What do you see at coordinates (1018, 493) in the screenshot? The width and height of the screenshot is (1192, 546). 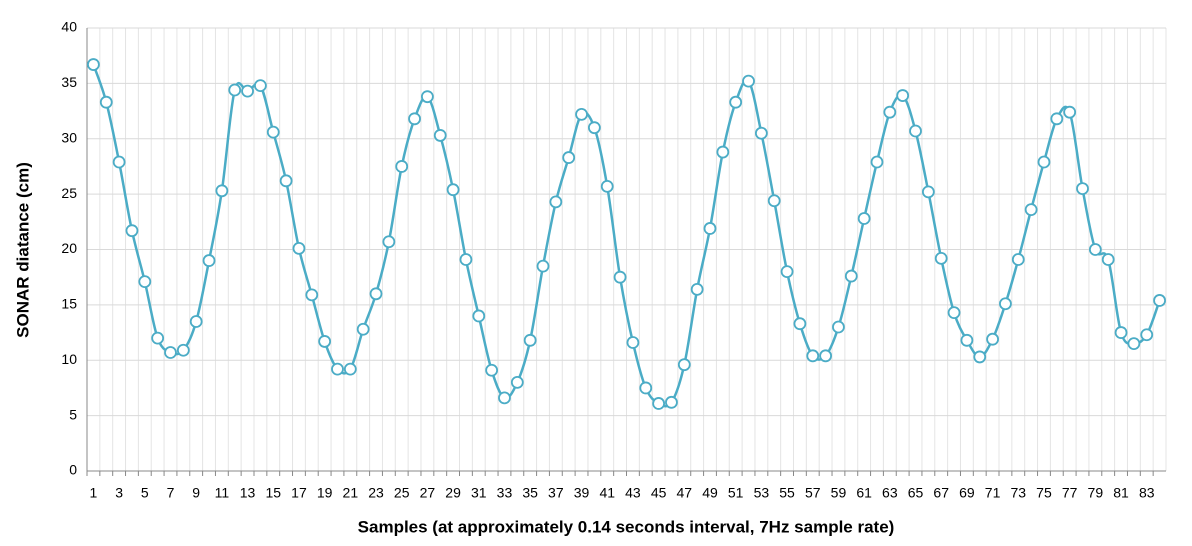 I see `x-tick-label: 73` at bounding box center [1018, 493].